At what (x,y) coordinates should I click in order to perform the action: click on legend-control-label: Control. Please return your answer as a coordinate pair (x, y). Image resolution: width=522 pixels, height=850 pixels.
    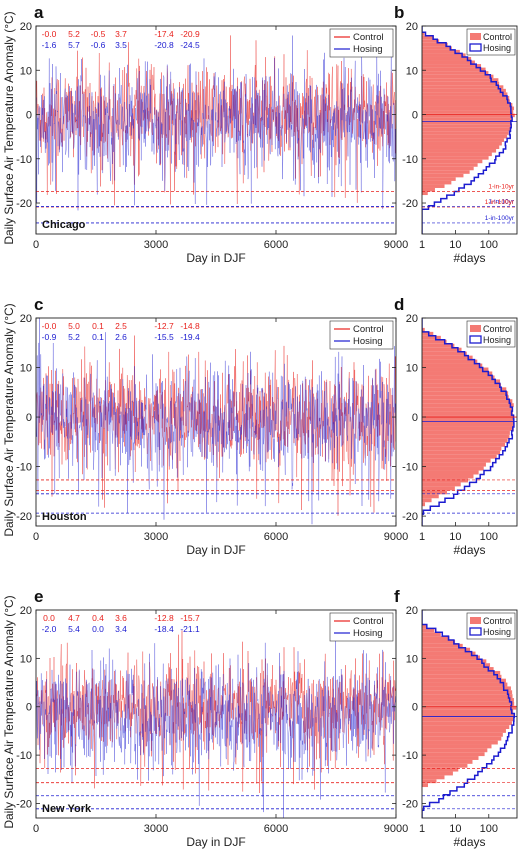
    Looking at the image, I should click on (368, 37).